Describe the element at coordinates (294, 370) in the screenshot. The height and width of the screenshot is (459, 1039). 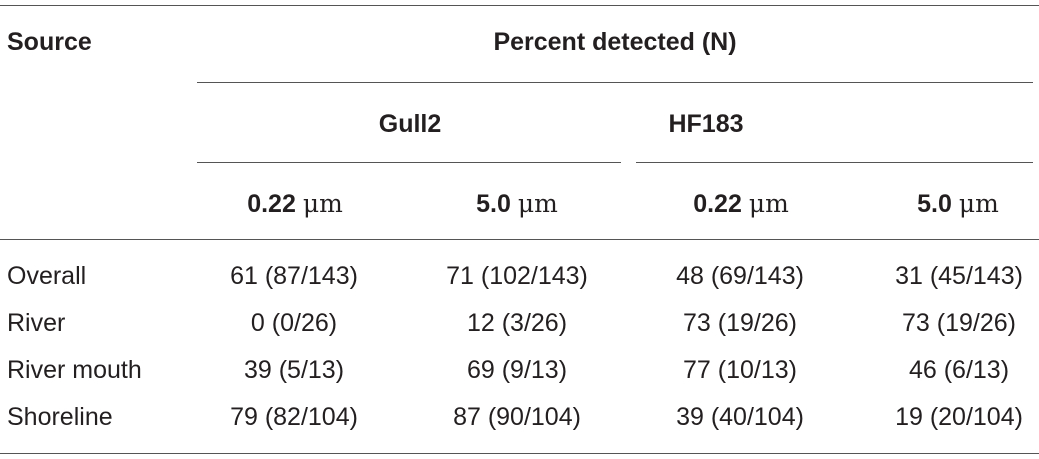
I see `table-cell: 39 (5/13)` at that location.